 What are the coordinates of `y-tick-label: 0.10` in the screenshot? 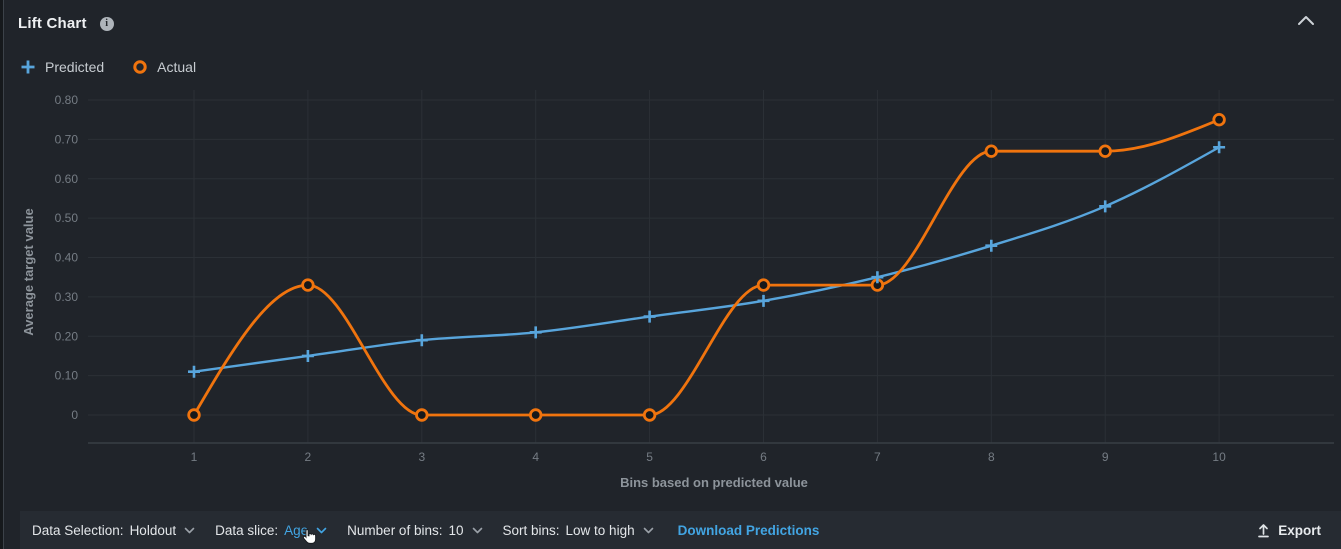 It's located at (67, 376).